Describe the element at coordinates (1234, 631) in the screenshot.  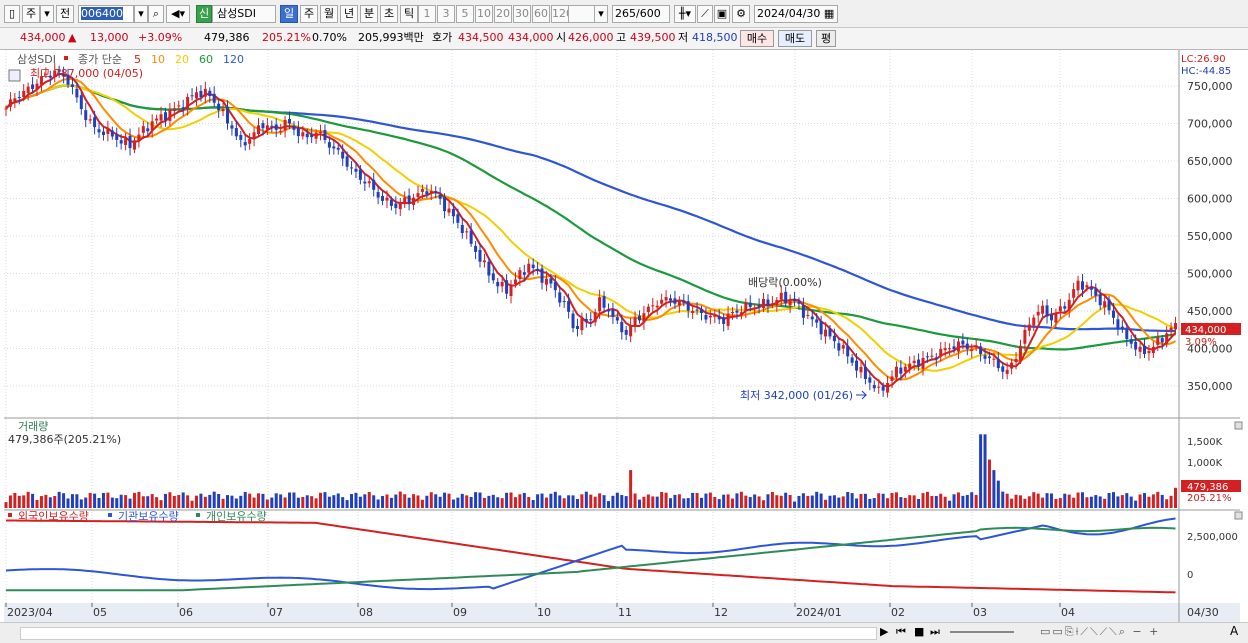
I see `font-size-icon: A` at that location.